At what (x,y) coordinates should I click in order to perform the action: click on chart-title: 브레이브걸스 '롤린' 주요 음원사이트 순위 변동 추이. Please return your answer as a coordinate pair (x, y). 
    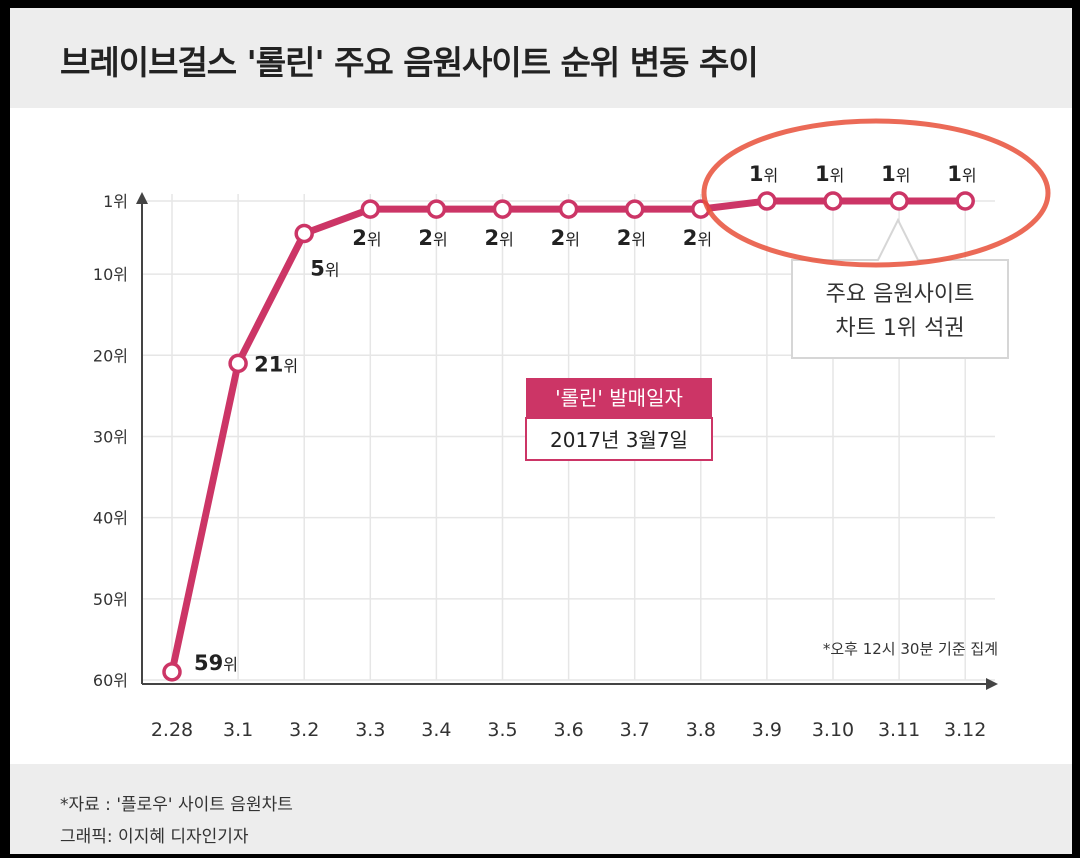
    Looking at the image, I should click on (409, 62).